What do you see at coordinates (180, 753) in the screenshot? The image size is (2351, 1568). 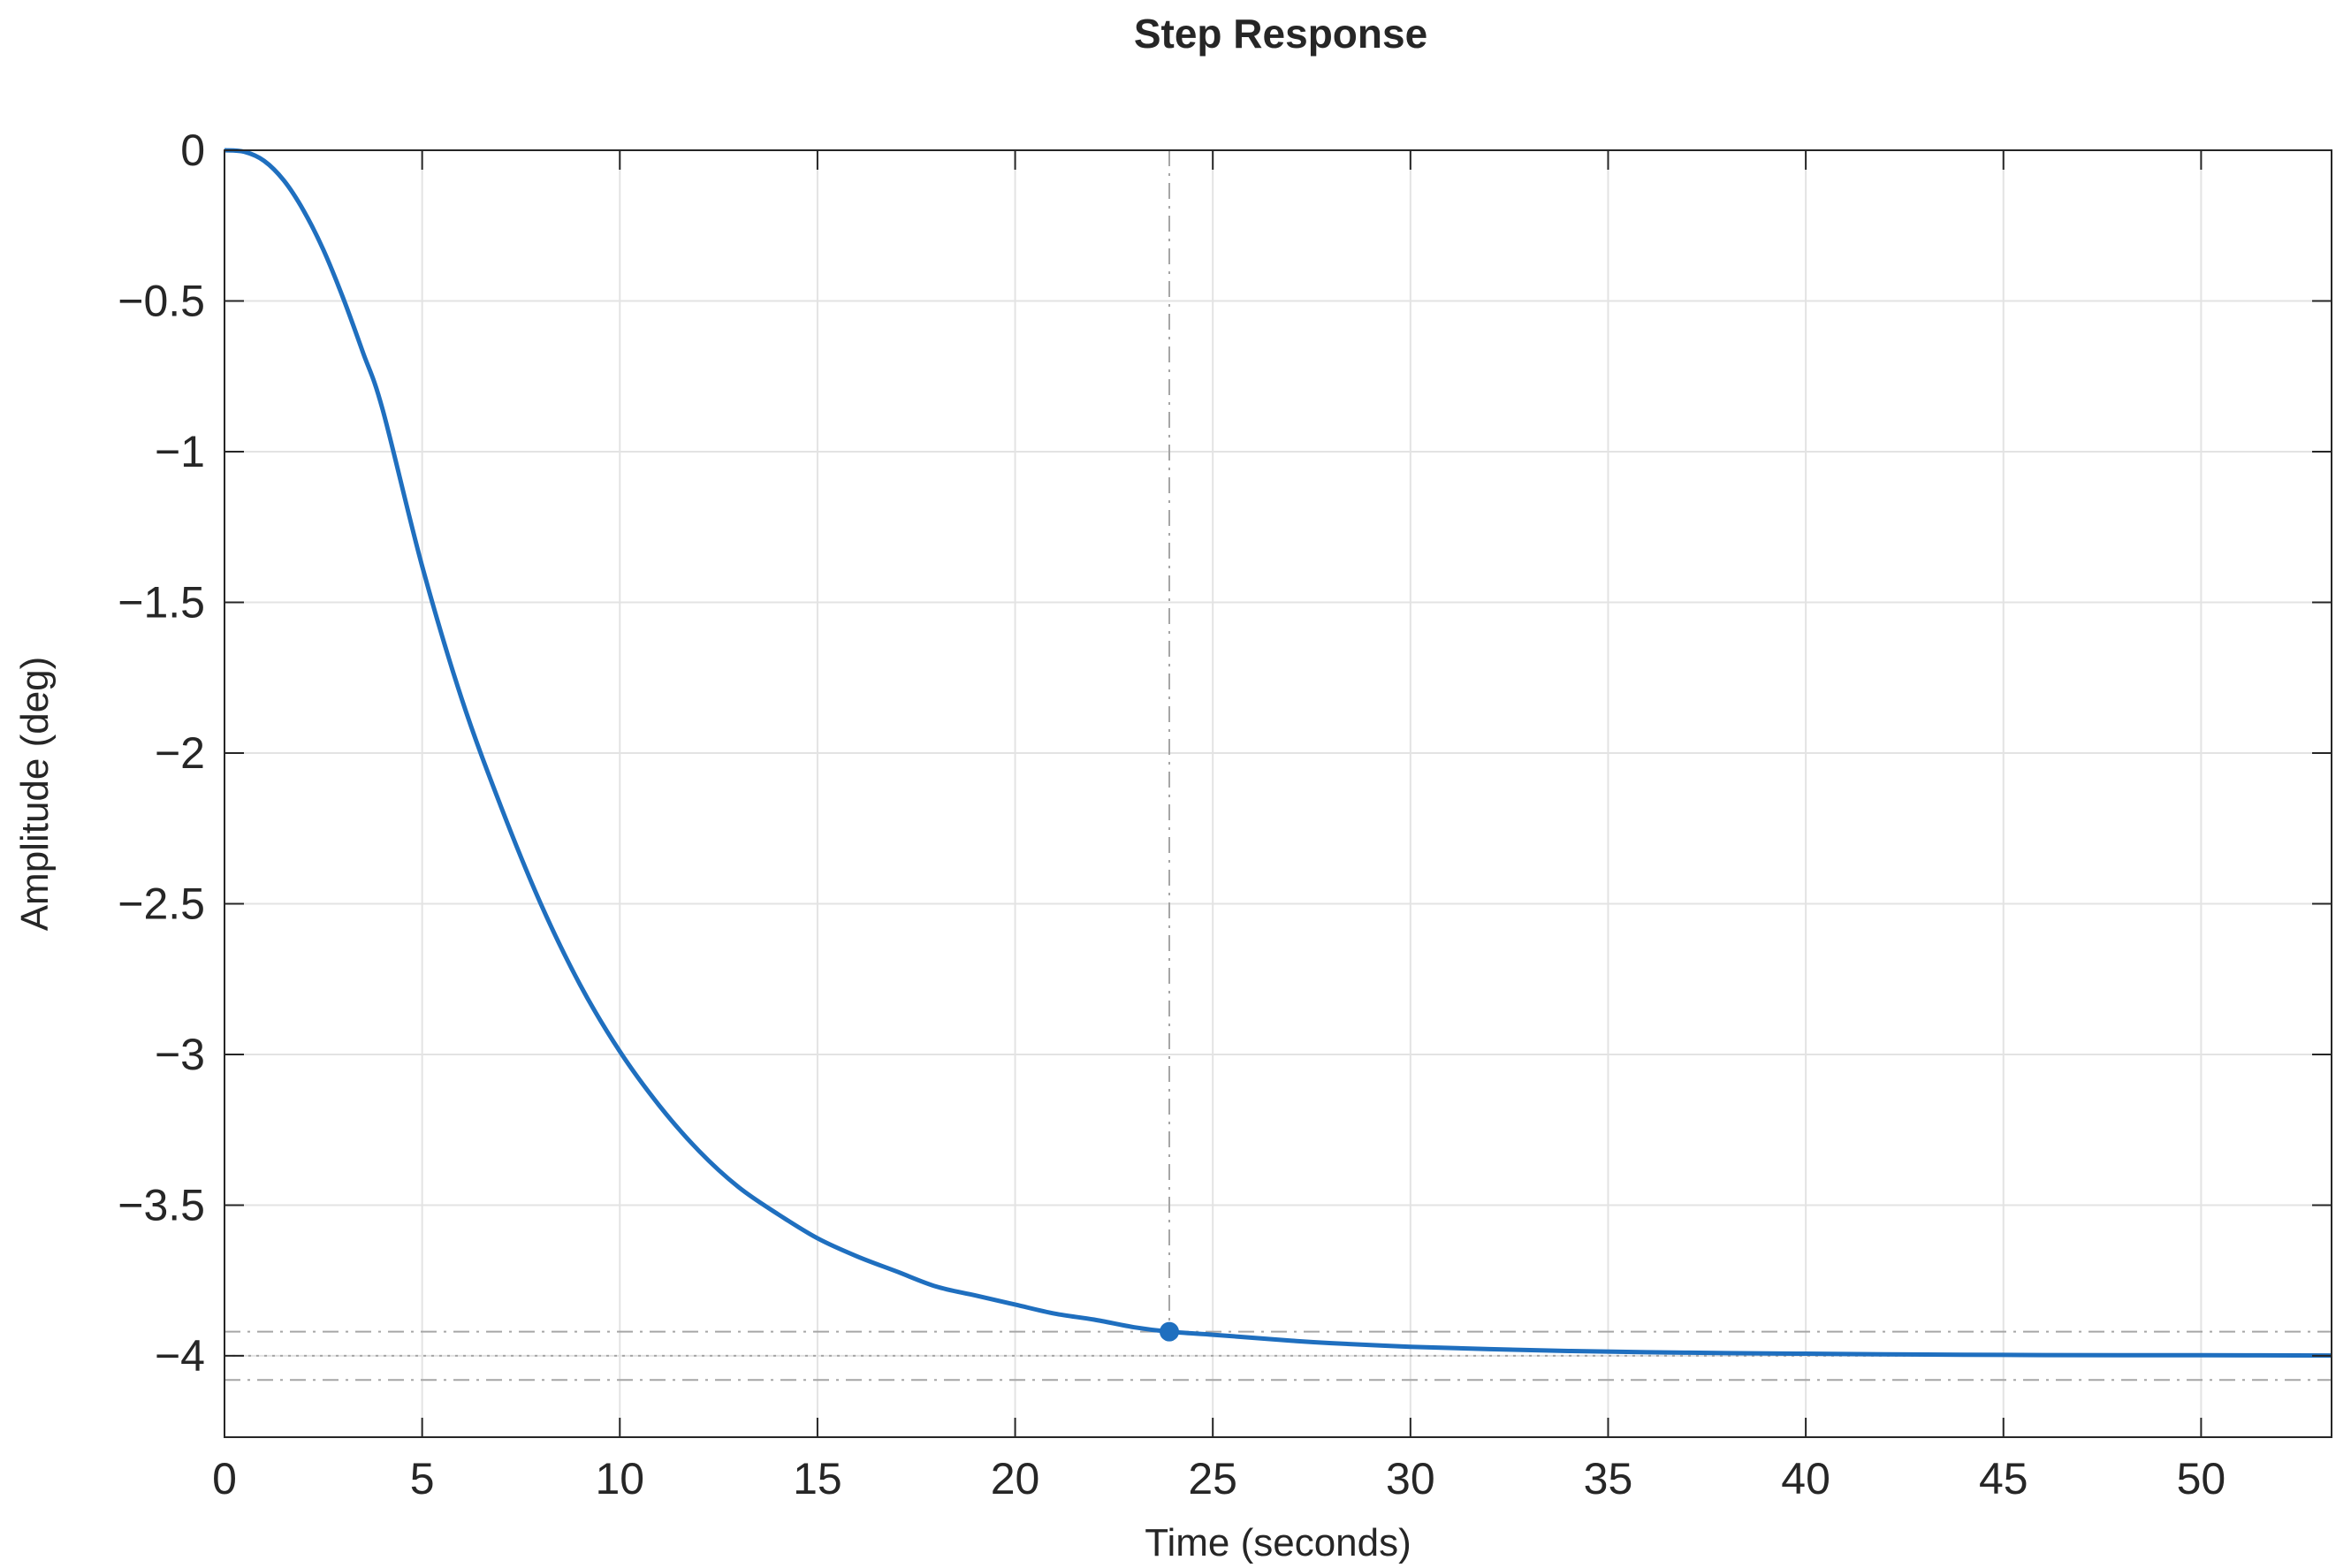 I see `y-tick-label: −2` at bounding box center [180, 753].